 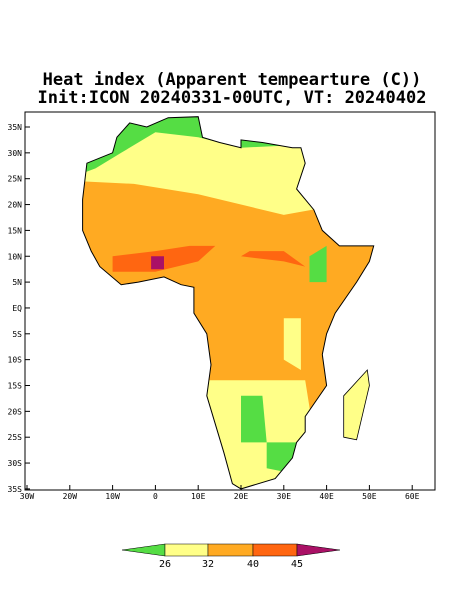 What do you see at coordinates (15, 489) in the screenshot?
I see `lat-label: 35S` at bounding box center [15, 489].